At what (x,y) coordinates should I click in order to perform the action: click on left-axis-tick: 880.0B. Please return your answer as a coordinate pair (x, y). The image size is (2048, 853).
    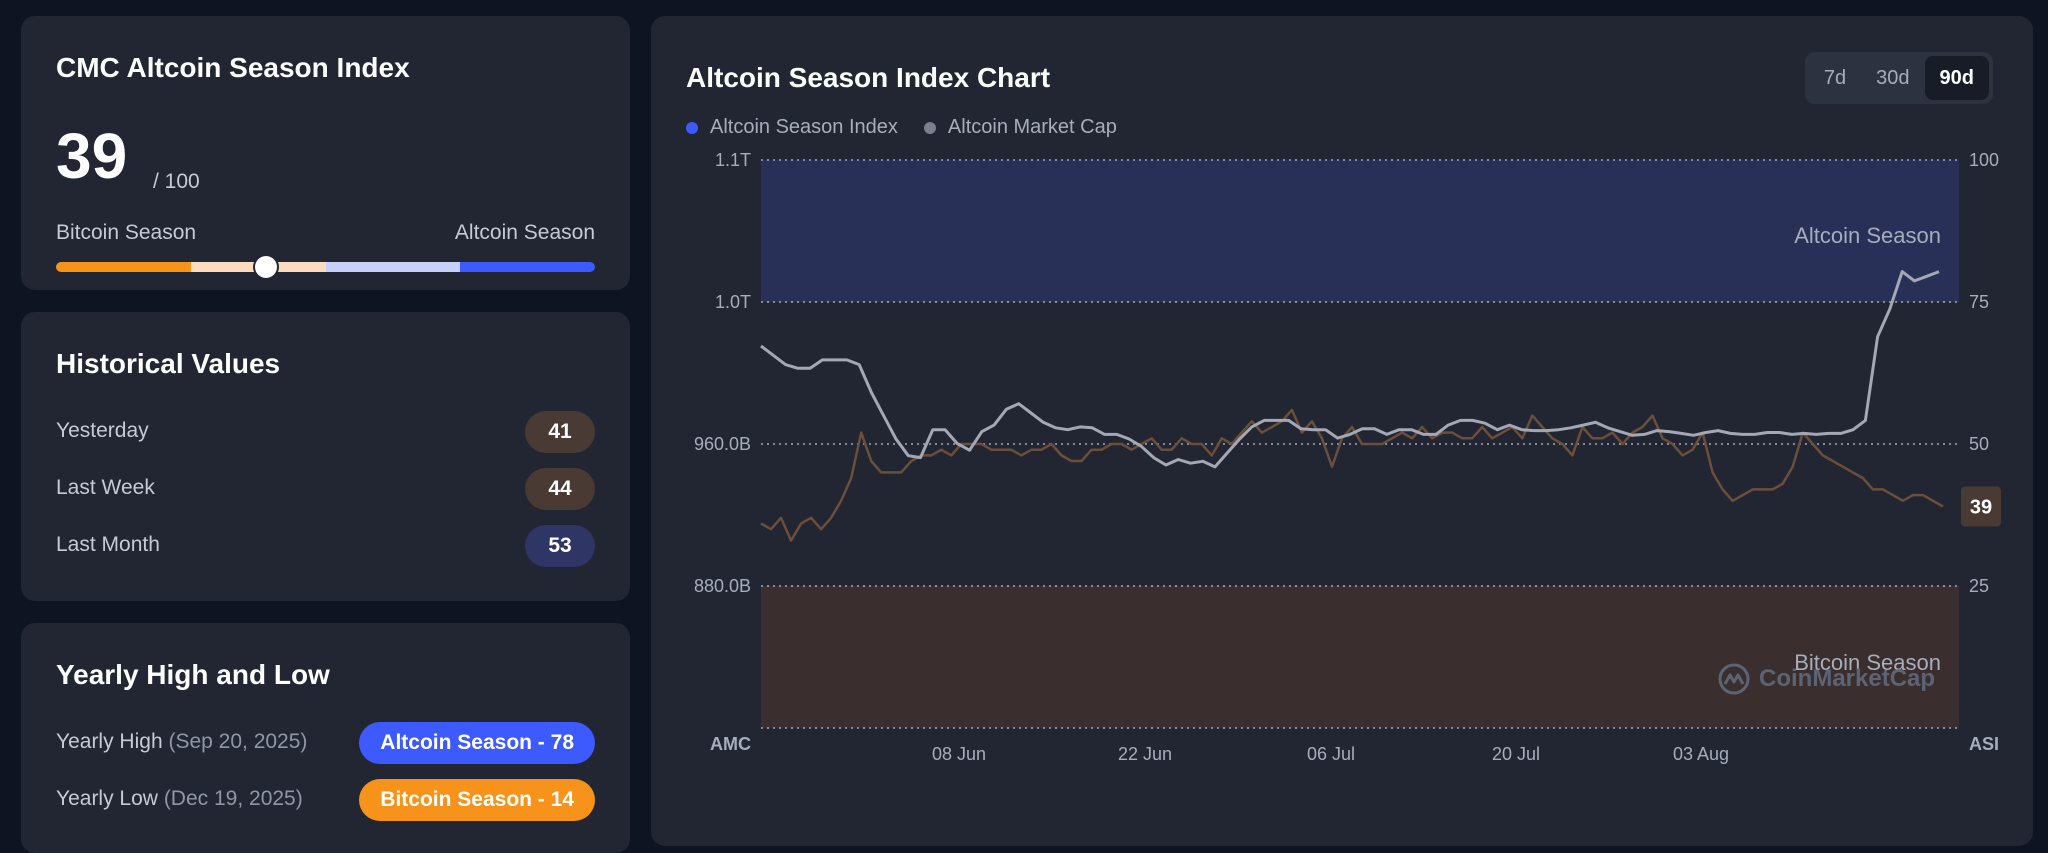
    Looking at the image, I should click on (722, 586).